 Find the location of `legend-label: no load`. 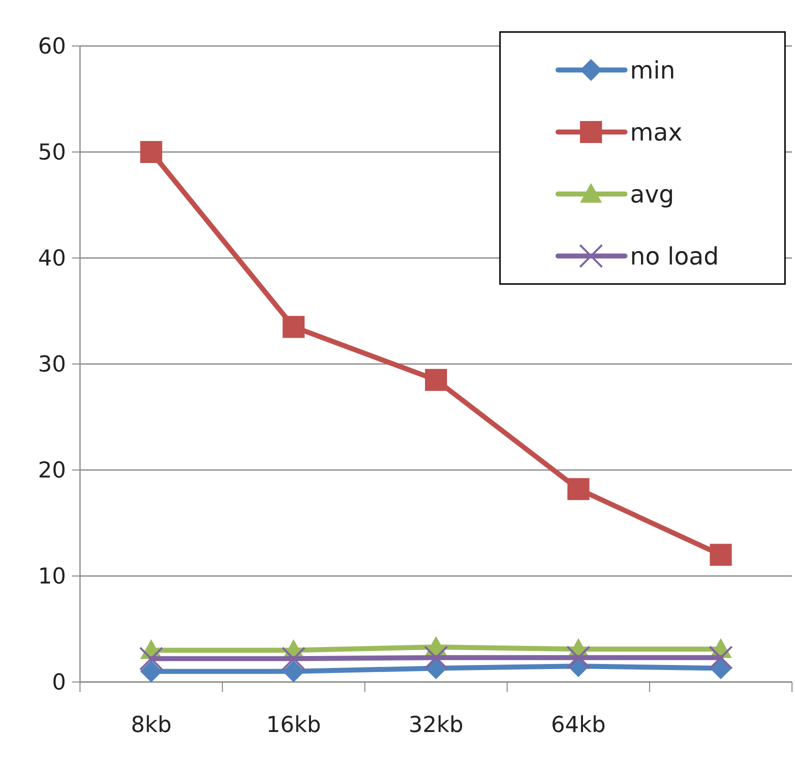

legend-label: no load is located at coordinates (674, 256).